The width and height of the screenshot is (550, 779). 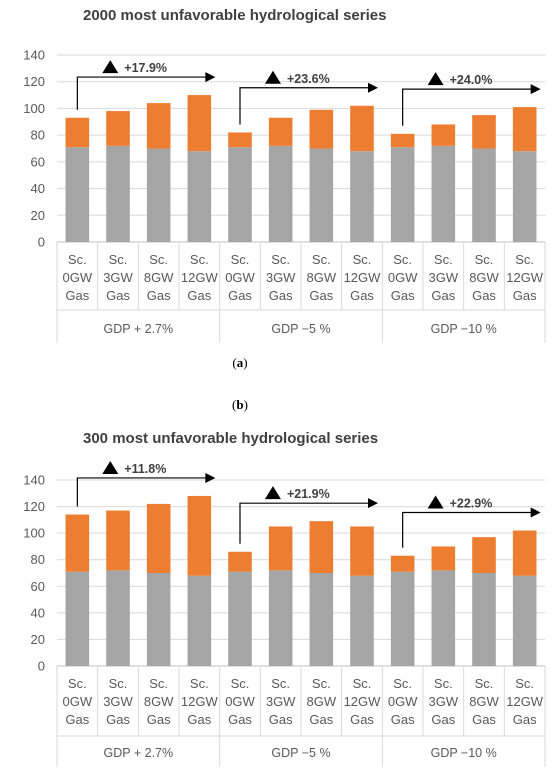 I want to click on increase-annotation: +23.6%, so click(x=308, y=97).